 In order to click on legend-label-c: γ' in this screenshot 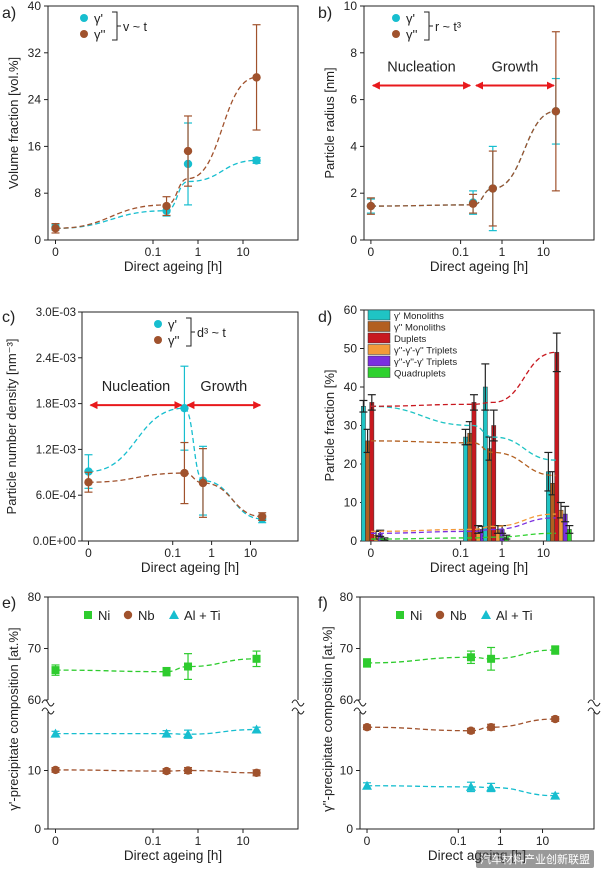, I will do `click(172, 324)`.